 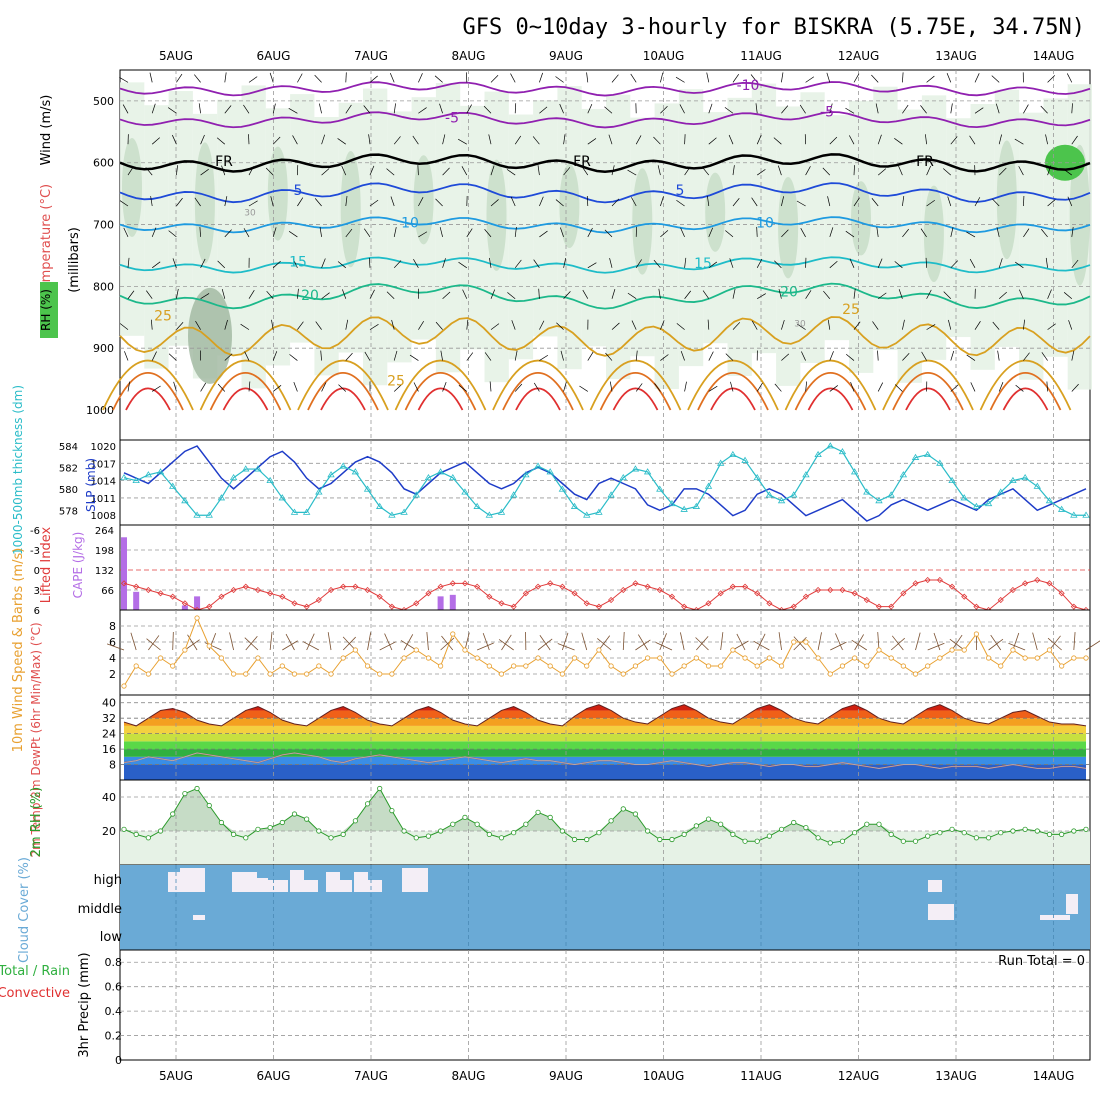 What do you see at coordinates (859, 1076) in the screenshot?
I see `bottom-date-label: 12AUG` at bounding box center [859, 1076].